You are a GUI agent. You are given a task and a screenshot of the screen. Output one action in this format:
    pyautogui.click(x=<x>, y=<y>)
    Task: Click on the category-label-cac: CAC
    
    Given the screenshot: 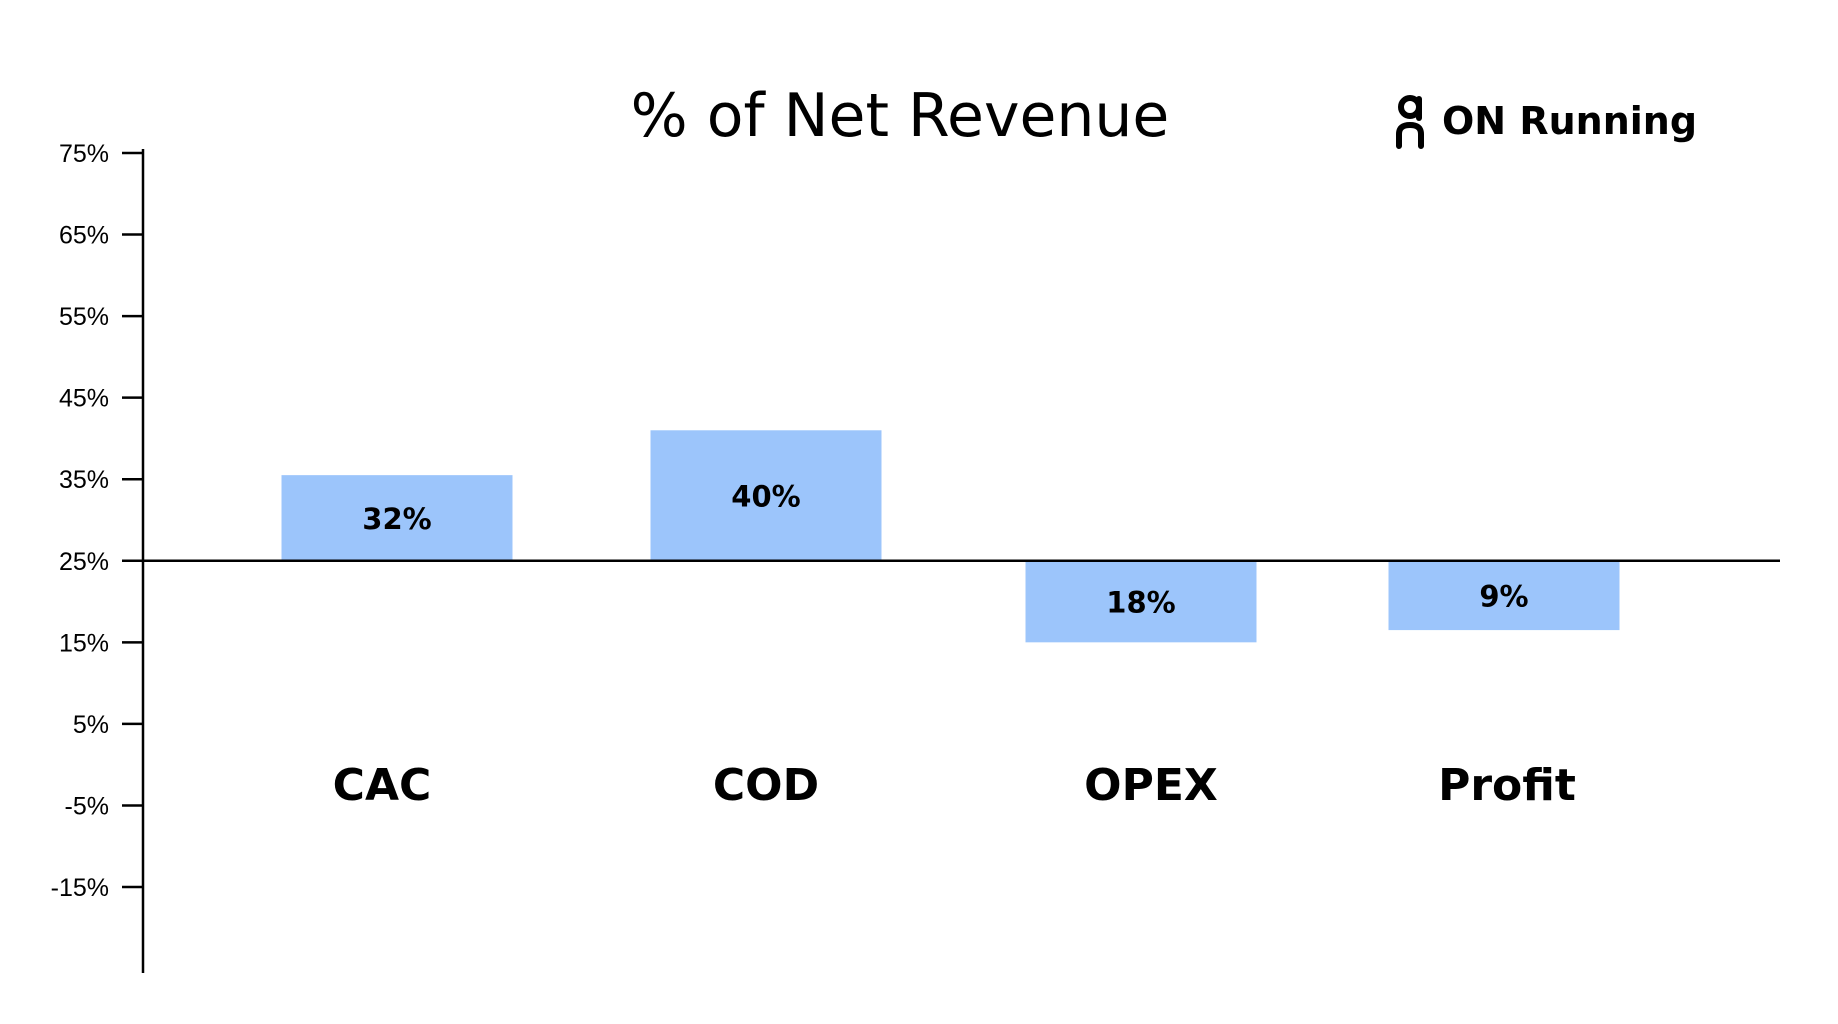 What is the action you would take?
    pyautogui.click(x=382, y=785)
    